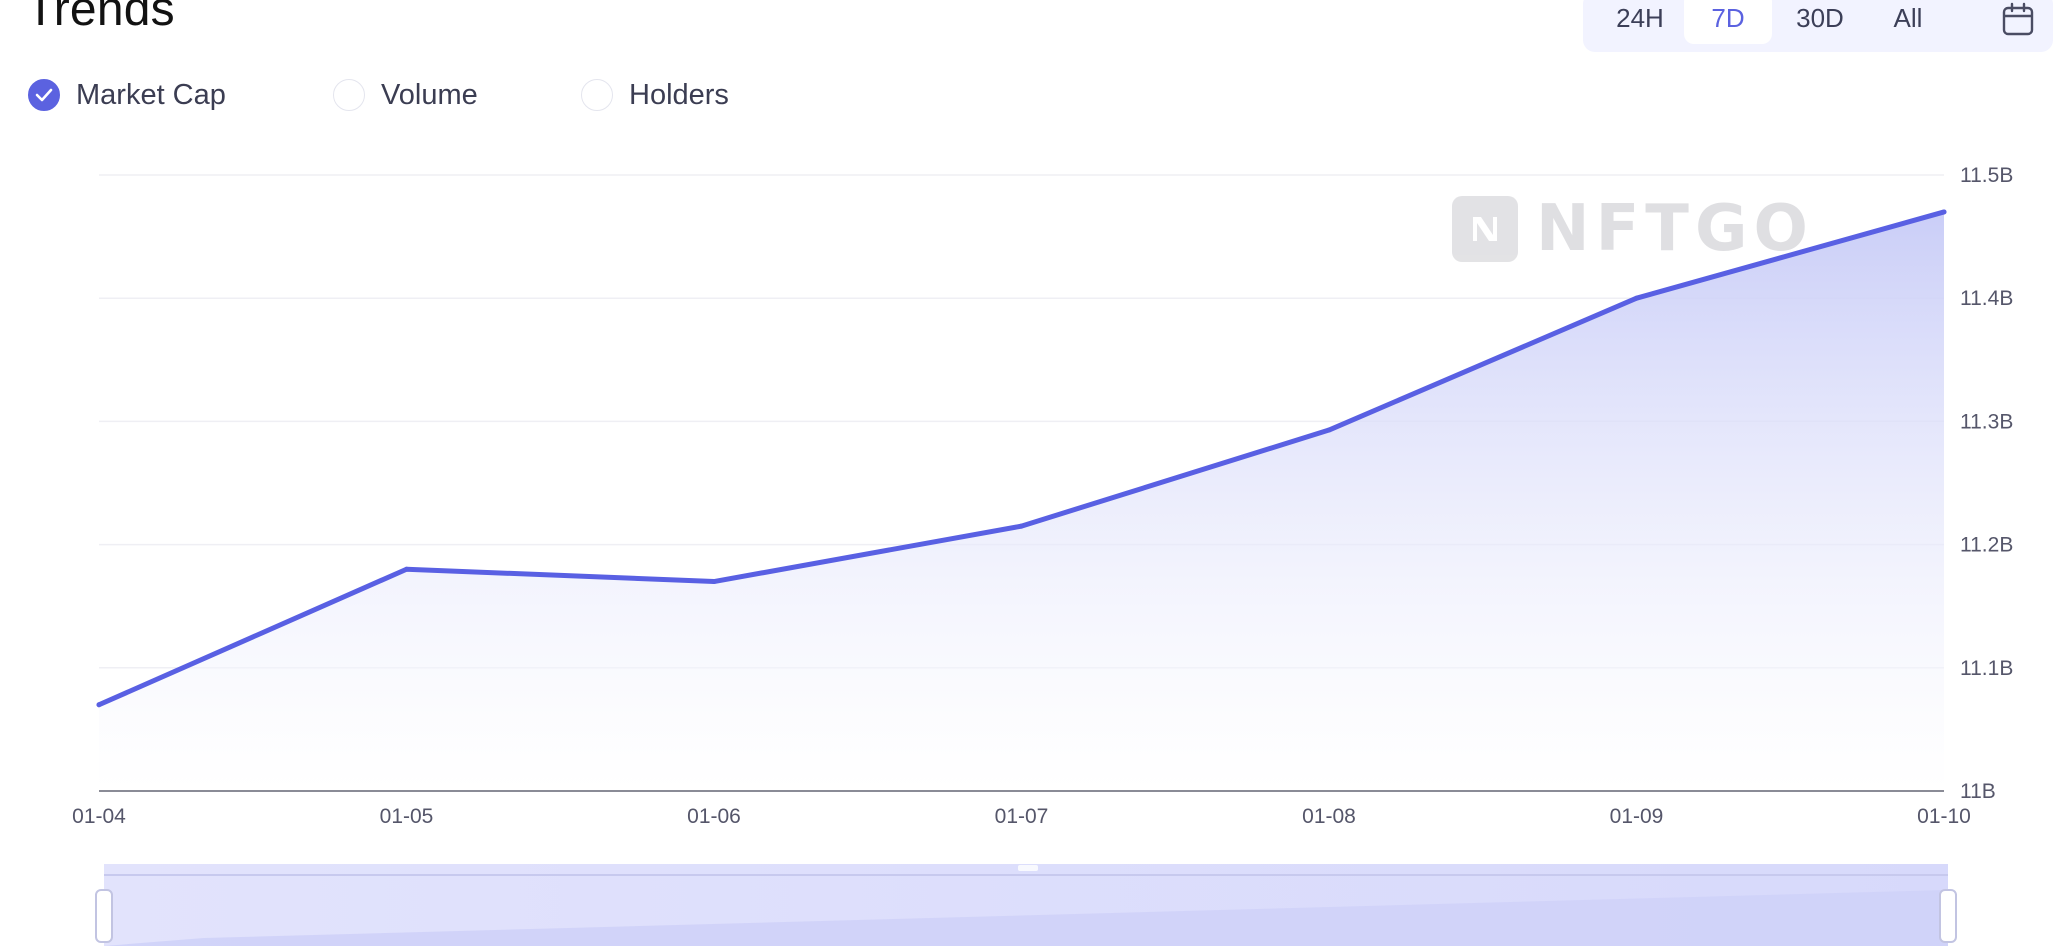  Describe the element at coordinates (407, 816) in the screenshot. I see `x-tick-label: 01-05` at that location.